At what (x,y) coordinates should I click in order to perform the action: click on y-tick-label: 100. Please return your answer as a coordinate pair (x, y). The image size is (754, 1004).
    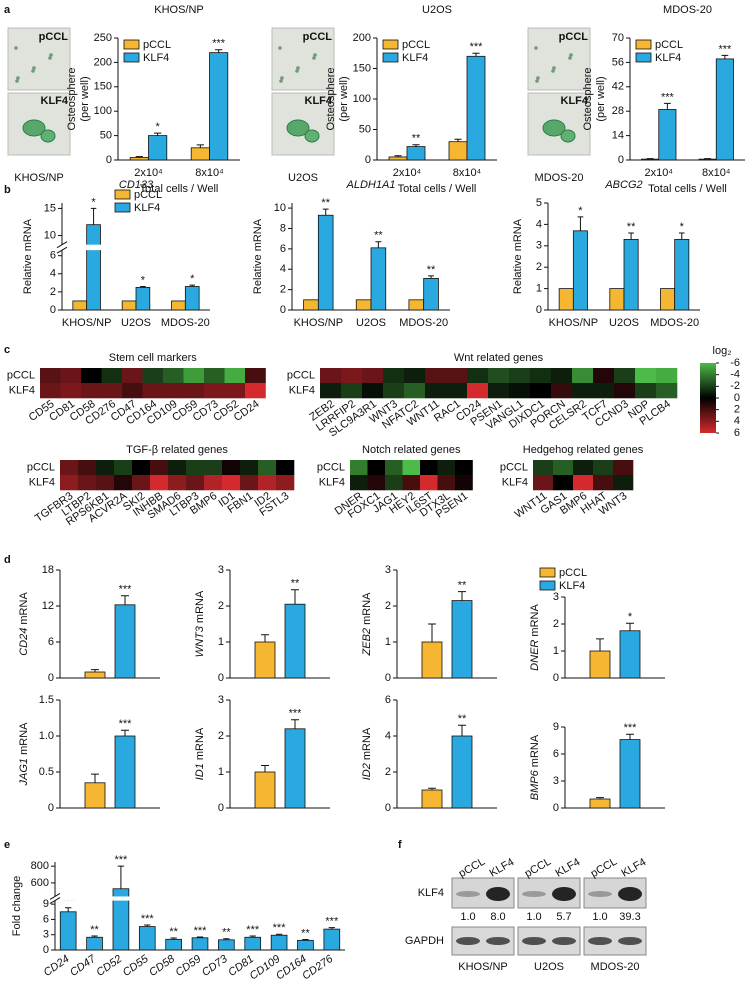
    Looking at the image, I should click on (103, 111).